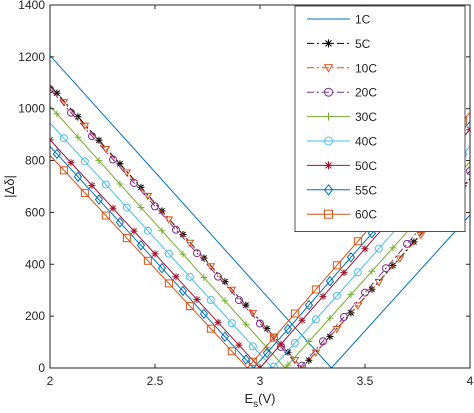 The image size is (474, 413). I want to click on y-tick-label: 800, so click(35, 161).